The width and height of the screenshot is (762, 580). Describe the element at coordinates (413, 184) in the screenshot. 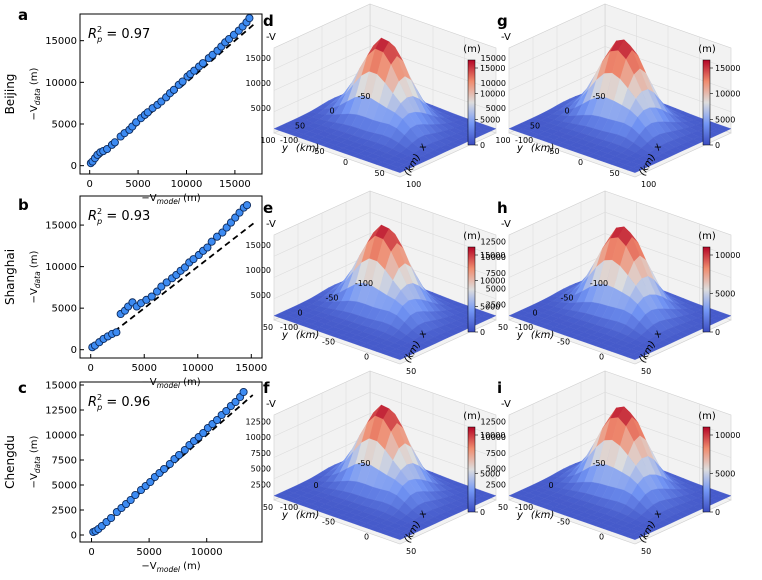

I see `x-tick-label: 100` at that location.